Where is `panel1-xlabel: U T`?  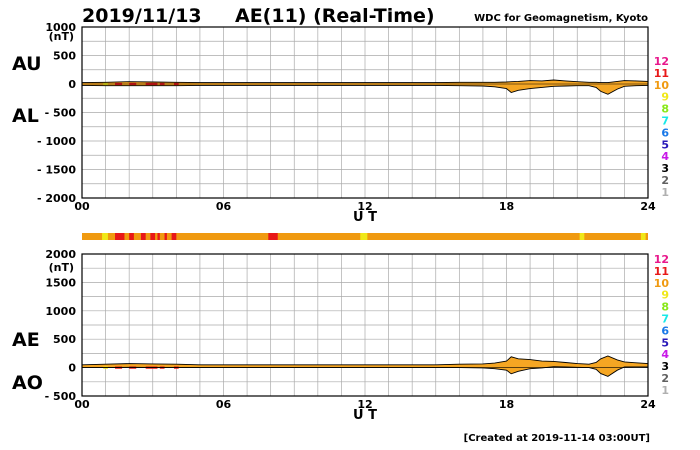 panel1-xlabel: U T is located at coordinates (365, 217).